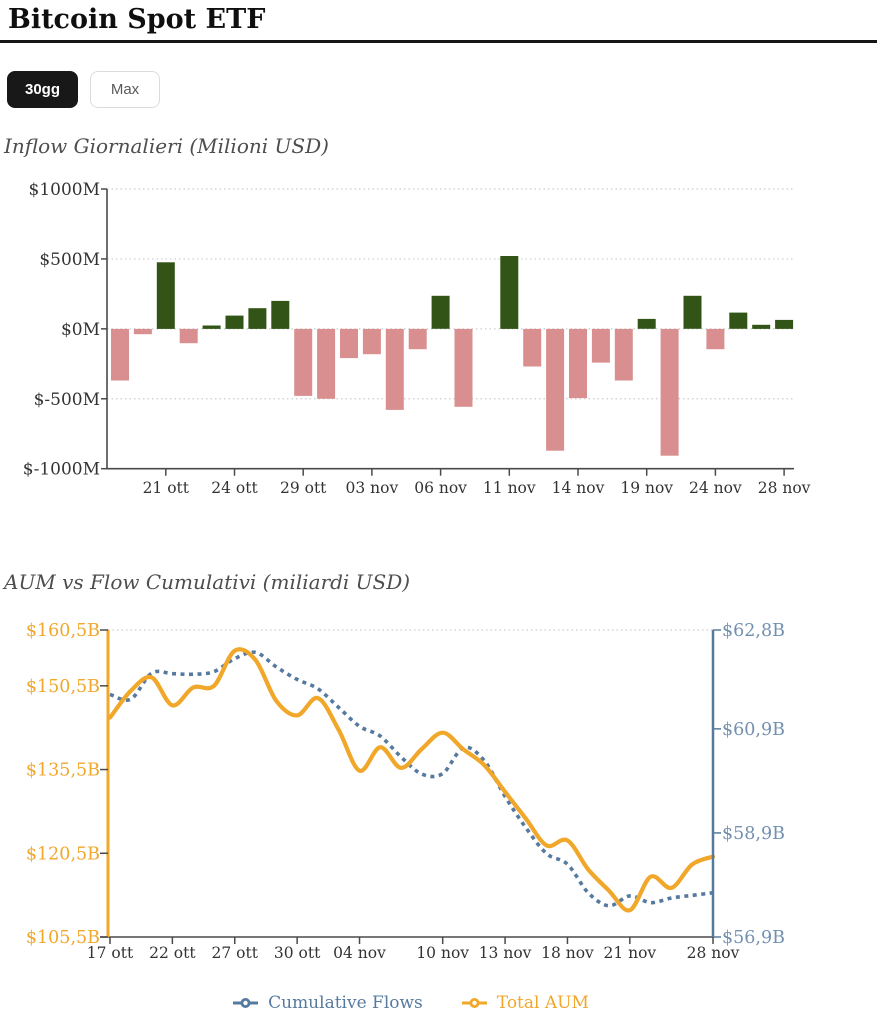  Describe the element at coordinates (63, 687) in the screenshot. I see `left-tick-label: $150,5B` at that location.